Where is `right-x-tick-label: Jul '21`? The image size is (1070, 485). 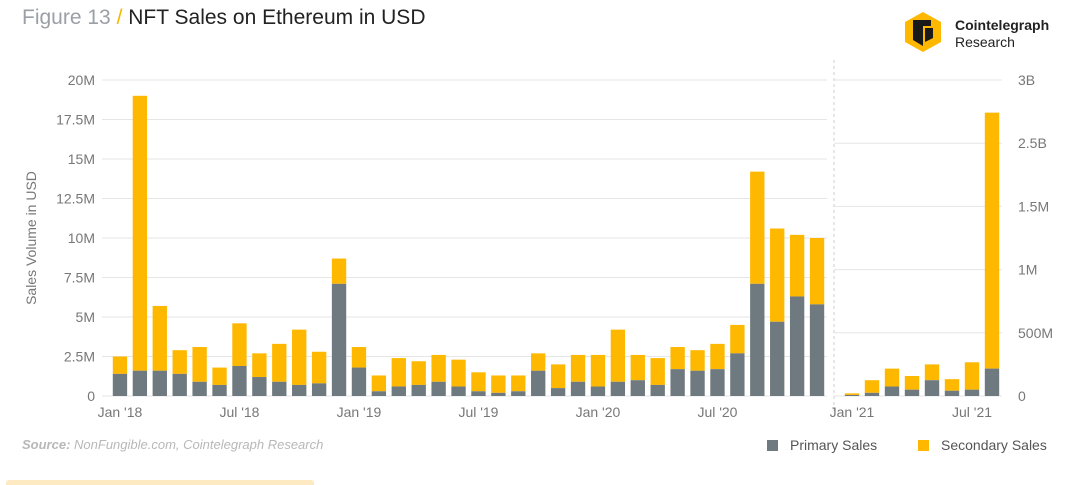 right-x-tick-label: Jul '21 is located at coordinates (972, 412).